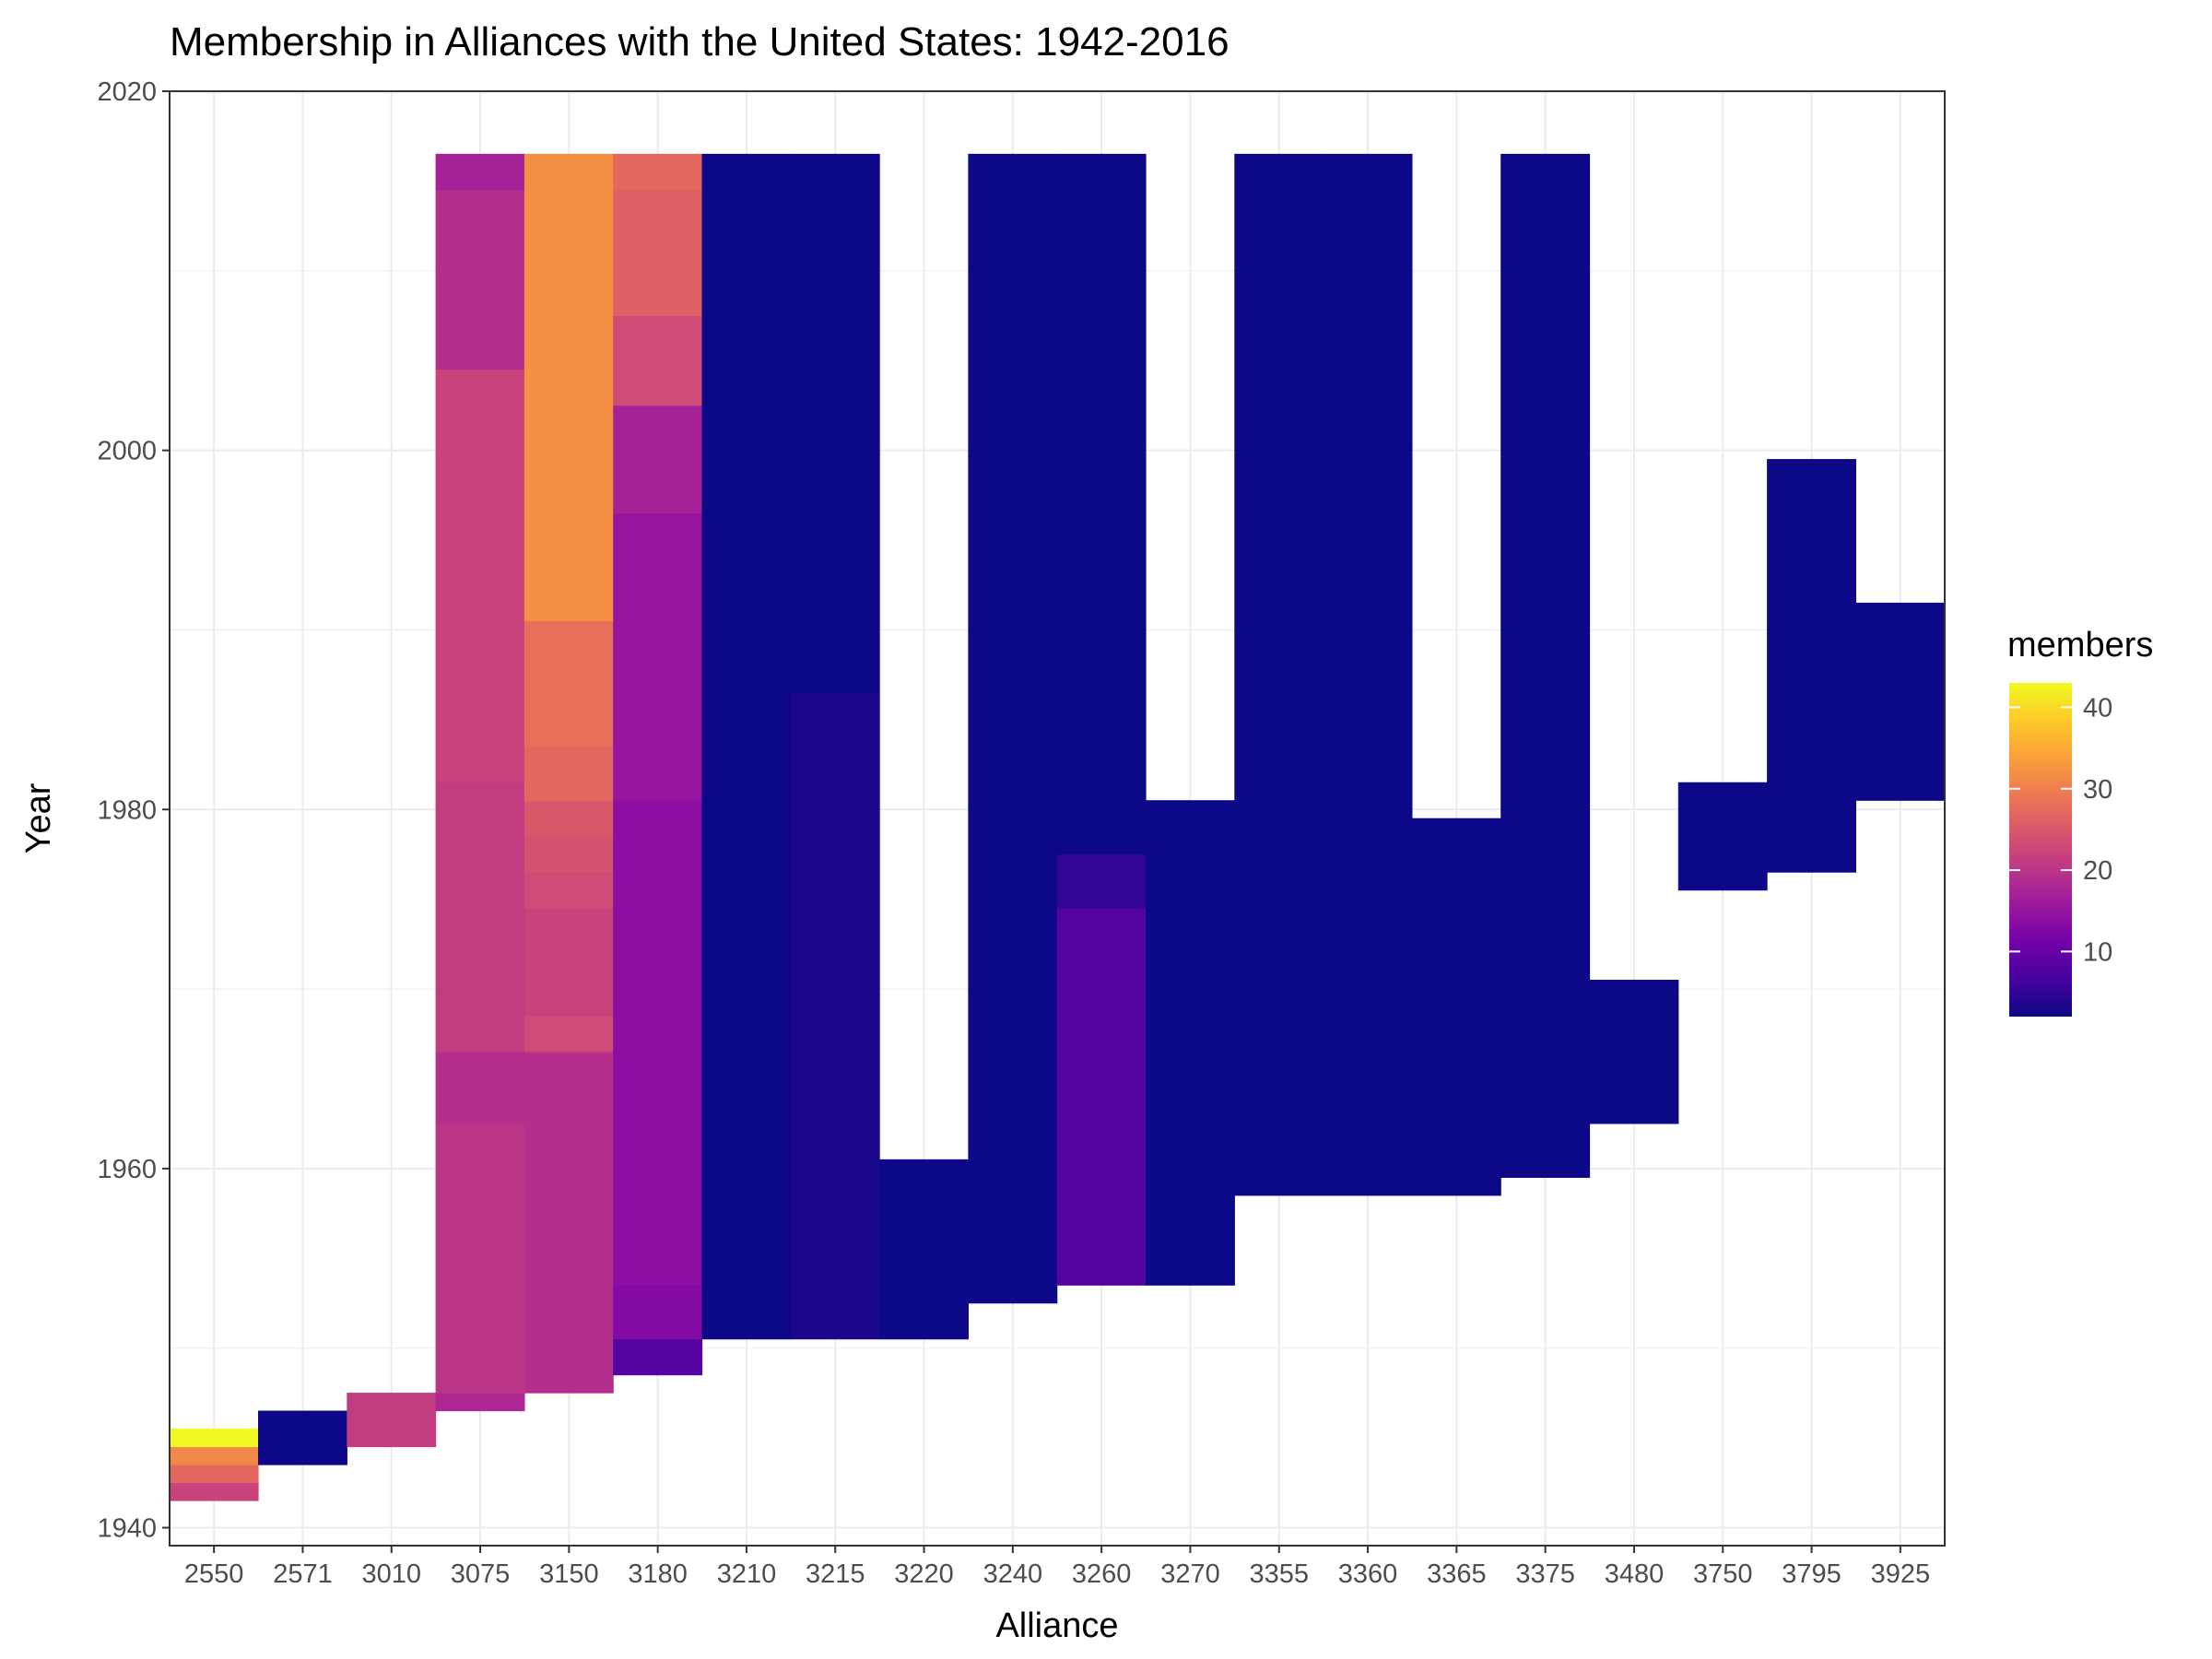 The height and width of the screenshot is (1659, 2212). I want to click on x-tick-label: 3215, so click(835, 1574).